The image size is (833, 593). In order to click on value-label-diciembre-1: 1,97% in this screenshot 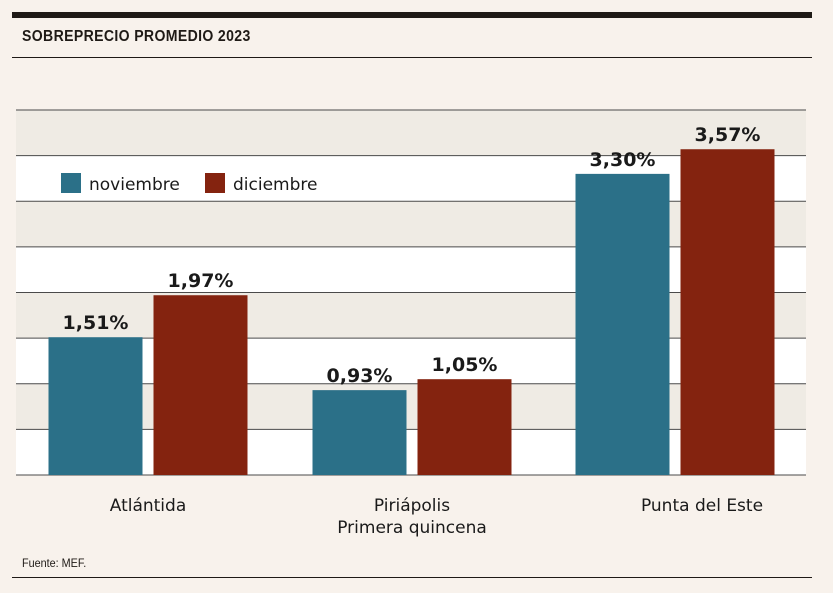, I will do `click(201, 281)`.